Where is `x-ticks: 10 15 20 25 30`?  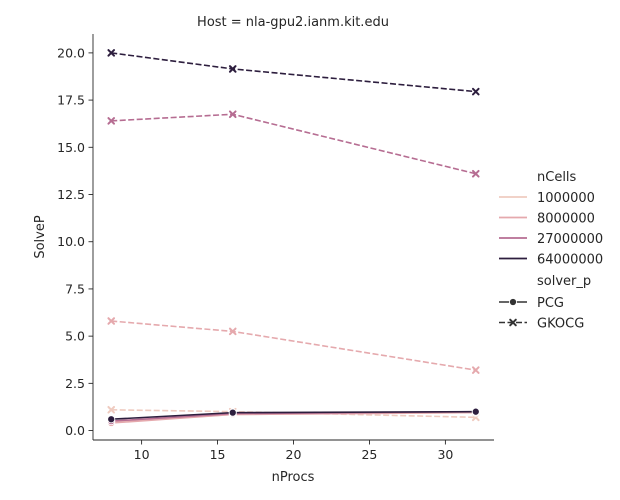
x-ticks: 10 15 20 25 30 is located at coordinates (293, 451).